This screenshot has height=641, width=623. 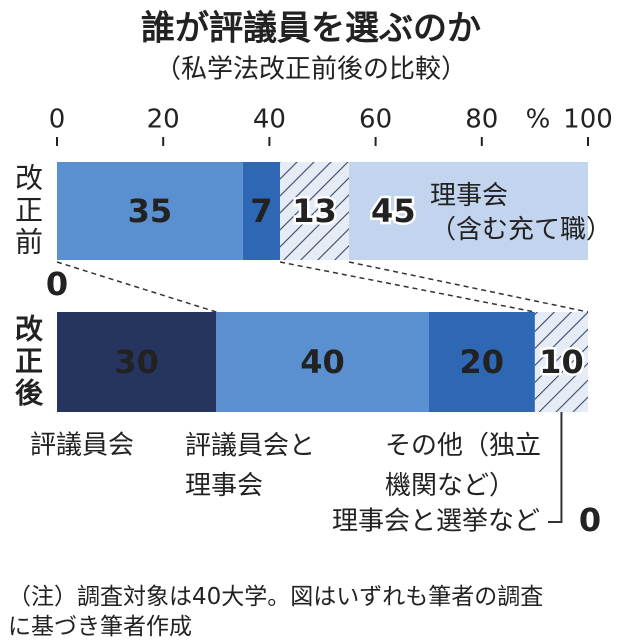 I want to click on series-label: 理事会（含む充て職）, so click(x=521, y=213).